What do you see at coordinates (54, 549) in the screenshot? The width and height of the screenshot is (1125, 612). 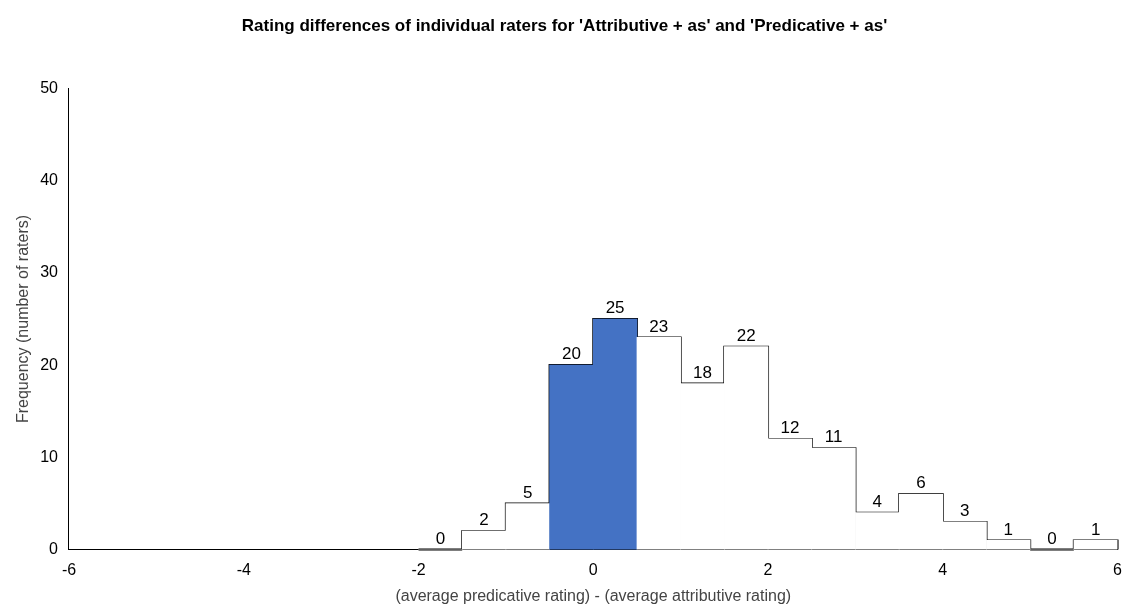 I see `y-tick-label: 0` at bounding box center [54, 549].